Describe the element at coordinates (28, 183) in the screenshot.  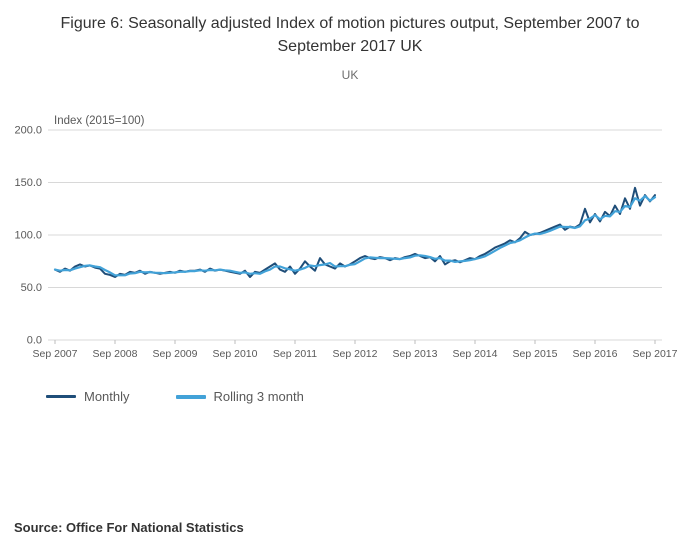
I see `svg-text: 150.0` at that location.